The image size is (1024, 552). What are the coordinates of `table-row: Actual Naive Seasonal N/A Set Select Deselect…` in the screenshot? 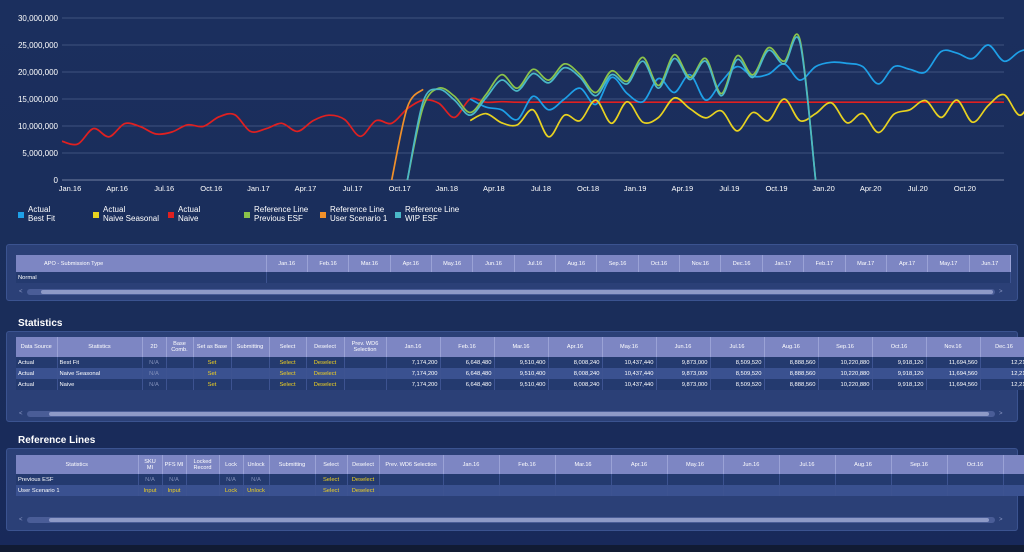 It's located at (520, 373).